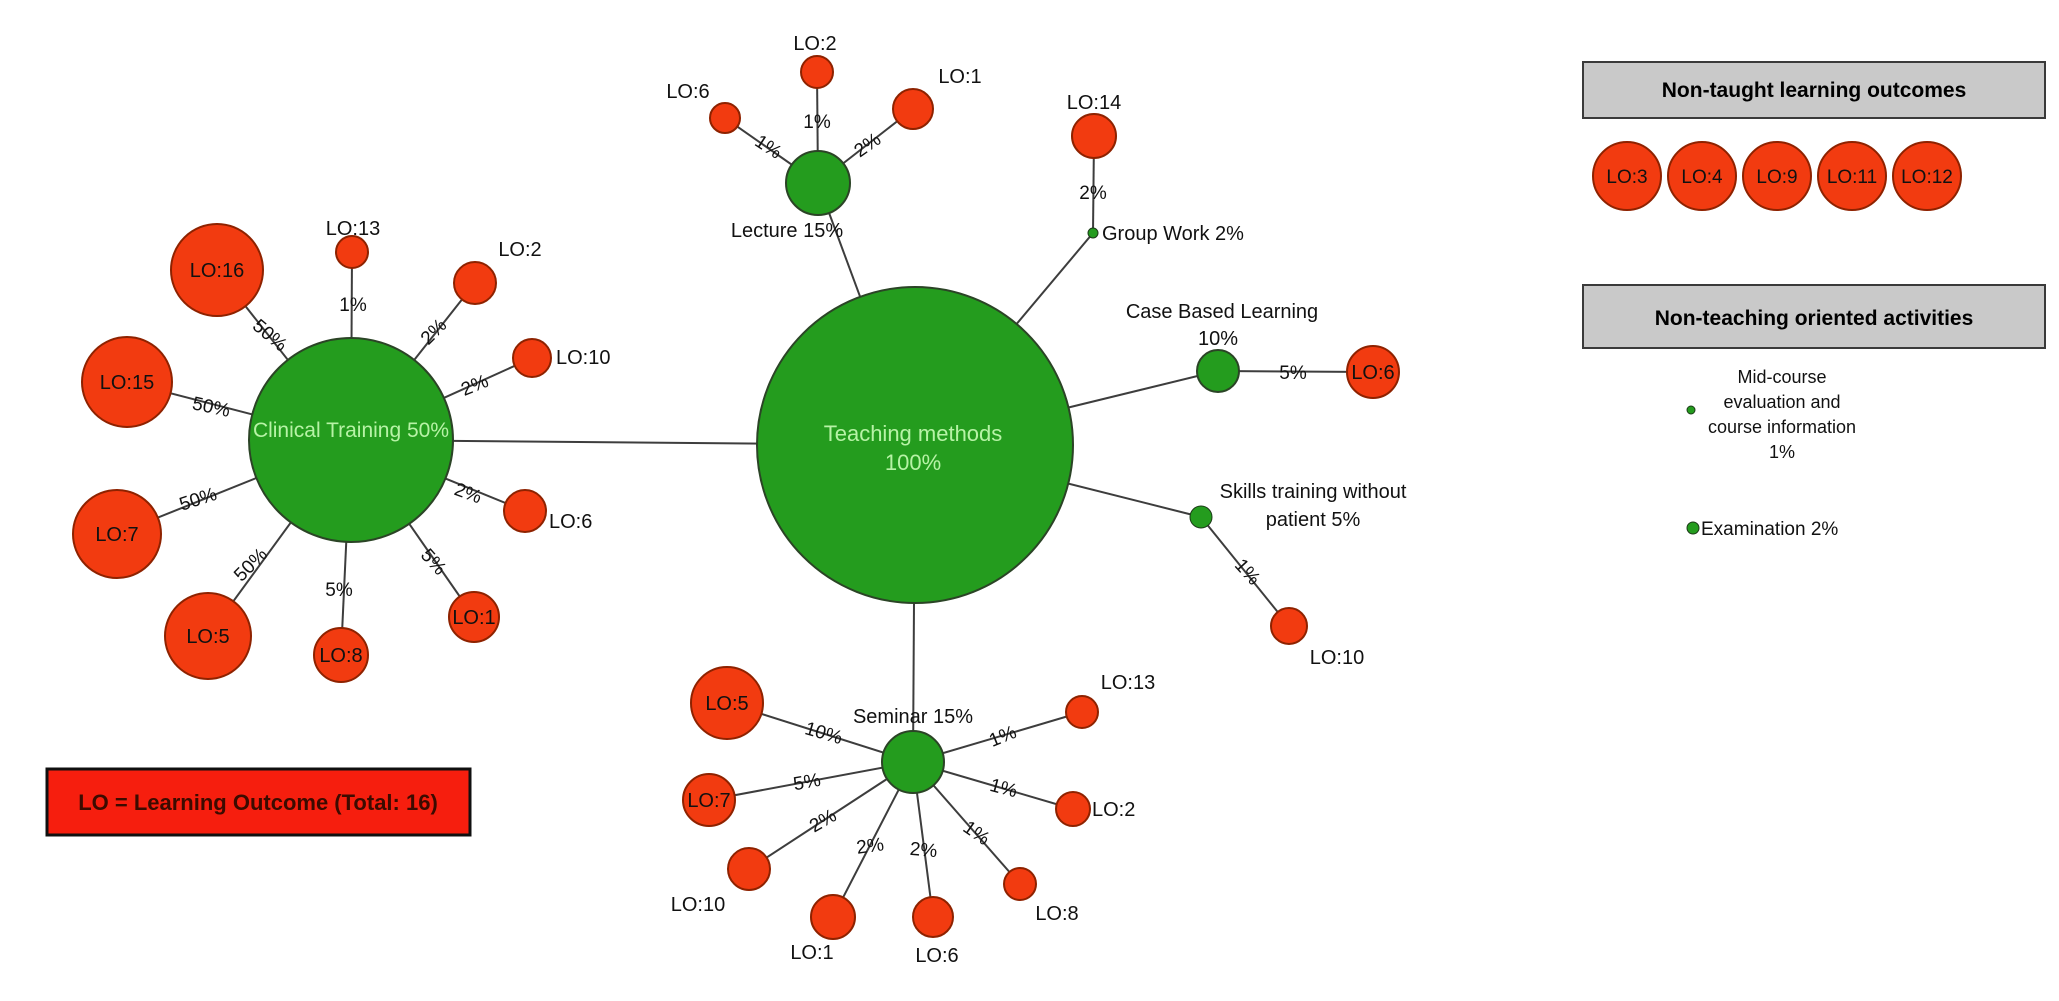  I want to click on seminar-lo6-label: LO:6, so click(936, 956).